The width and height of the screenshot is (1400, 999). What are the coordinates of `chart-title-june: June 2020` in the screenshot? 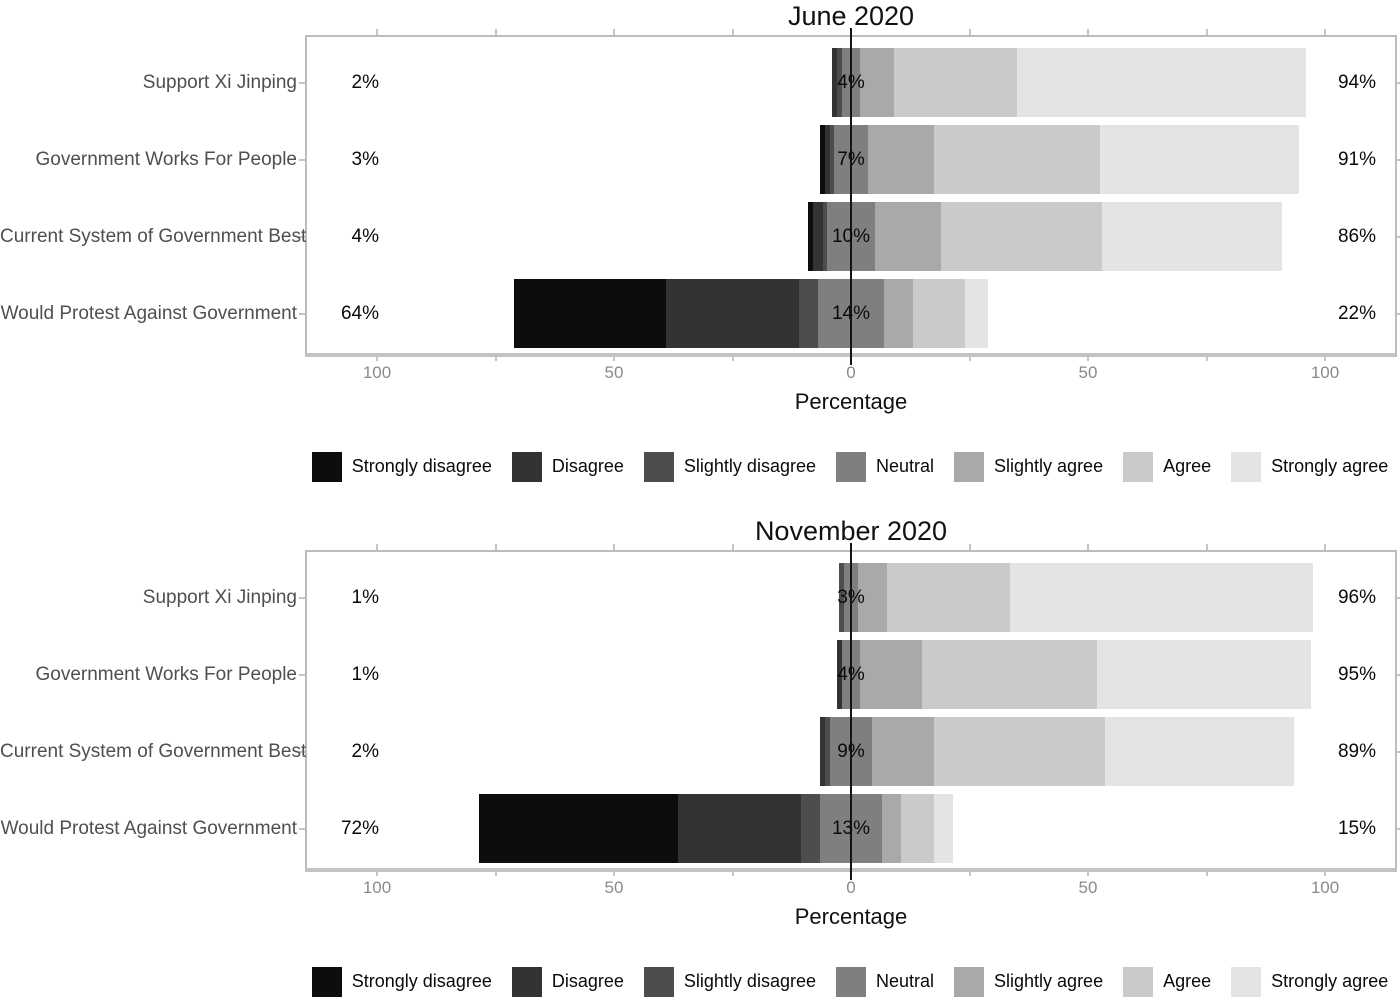 It's located at (851, 16).